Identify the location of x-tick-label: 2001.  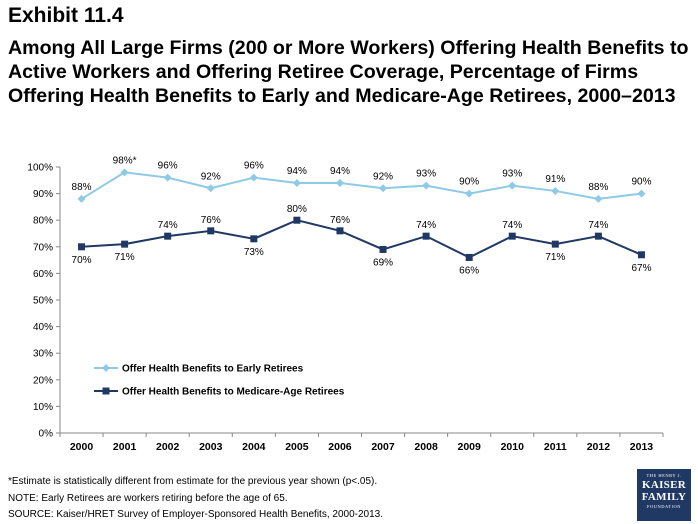
(125, 447).